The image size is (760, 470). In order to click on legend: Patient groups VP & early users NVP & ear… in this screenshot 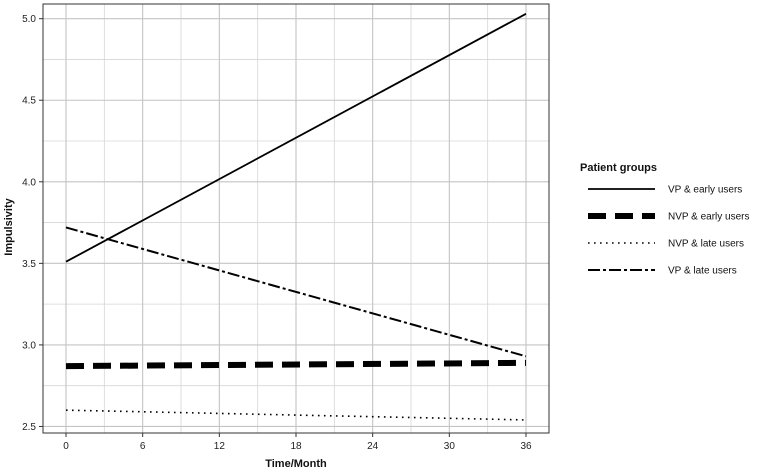, I will do `click(665, 219)`.